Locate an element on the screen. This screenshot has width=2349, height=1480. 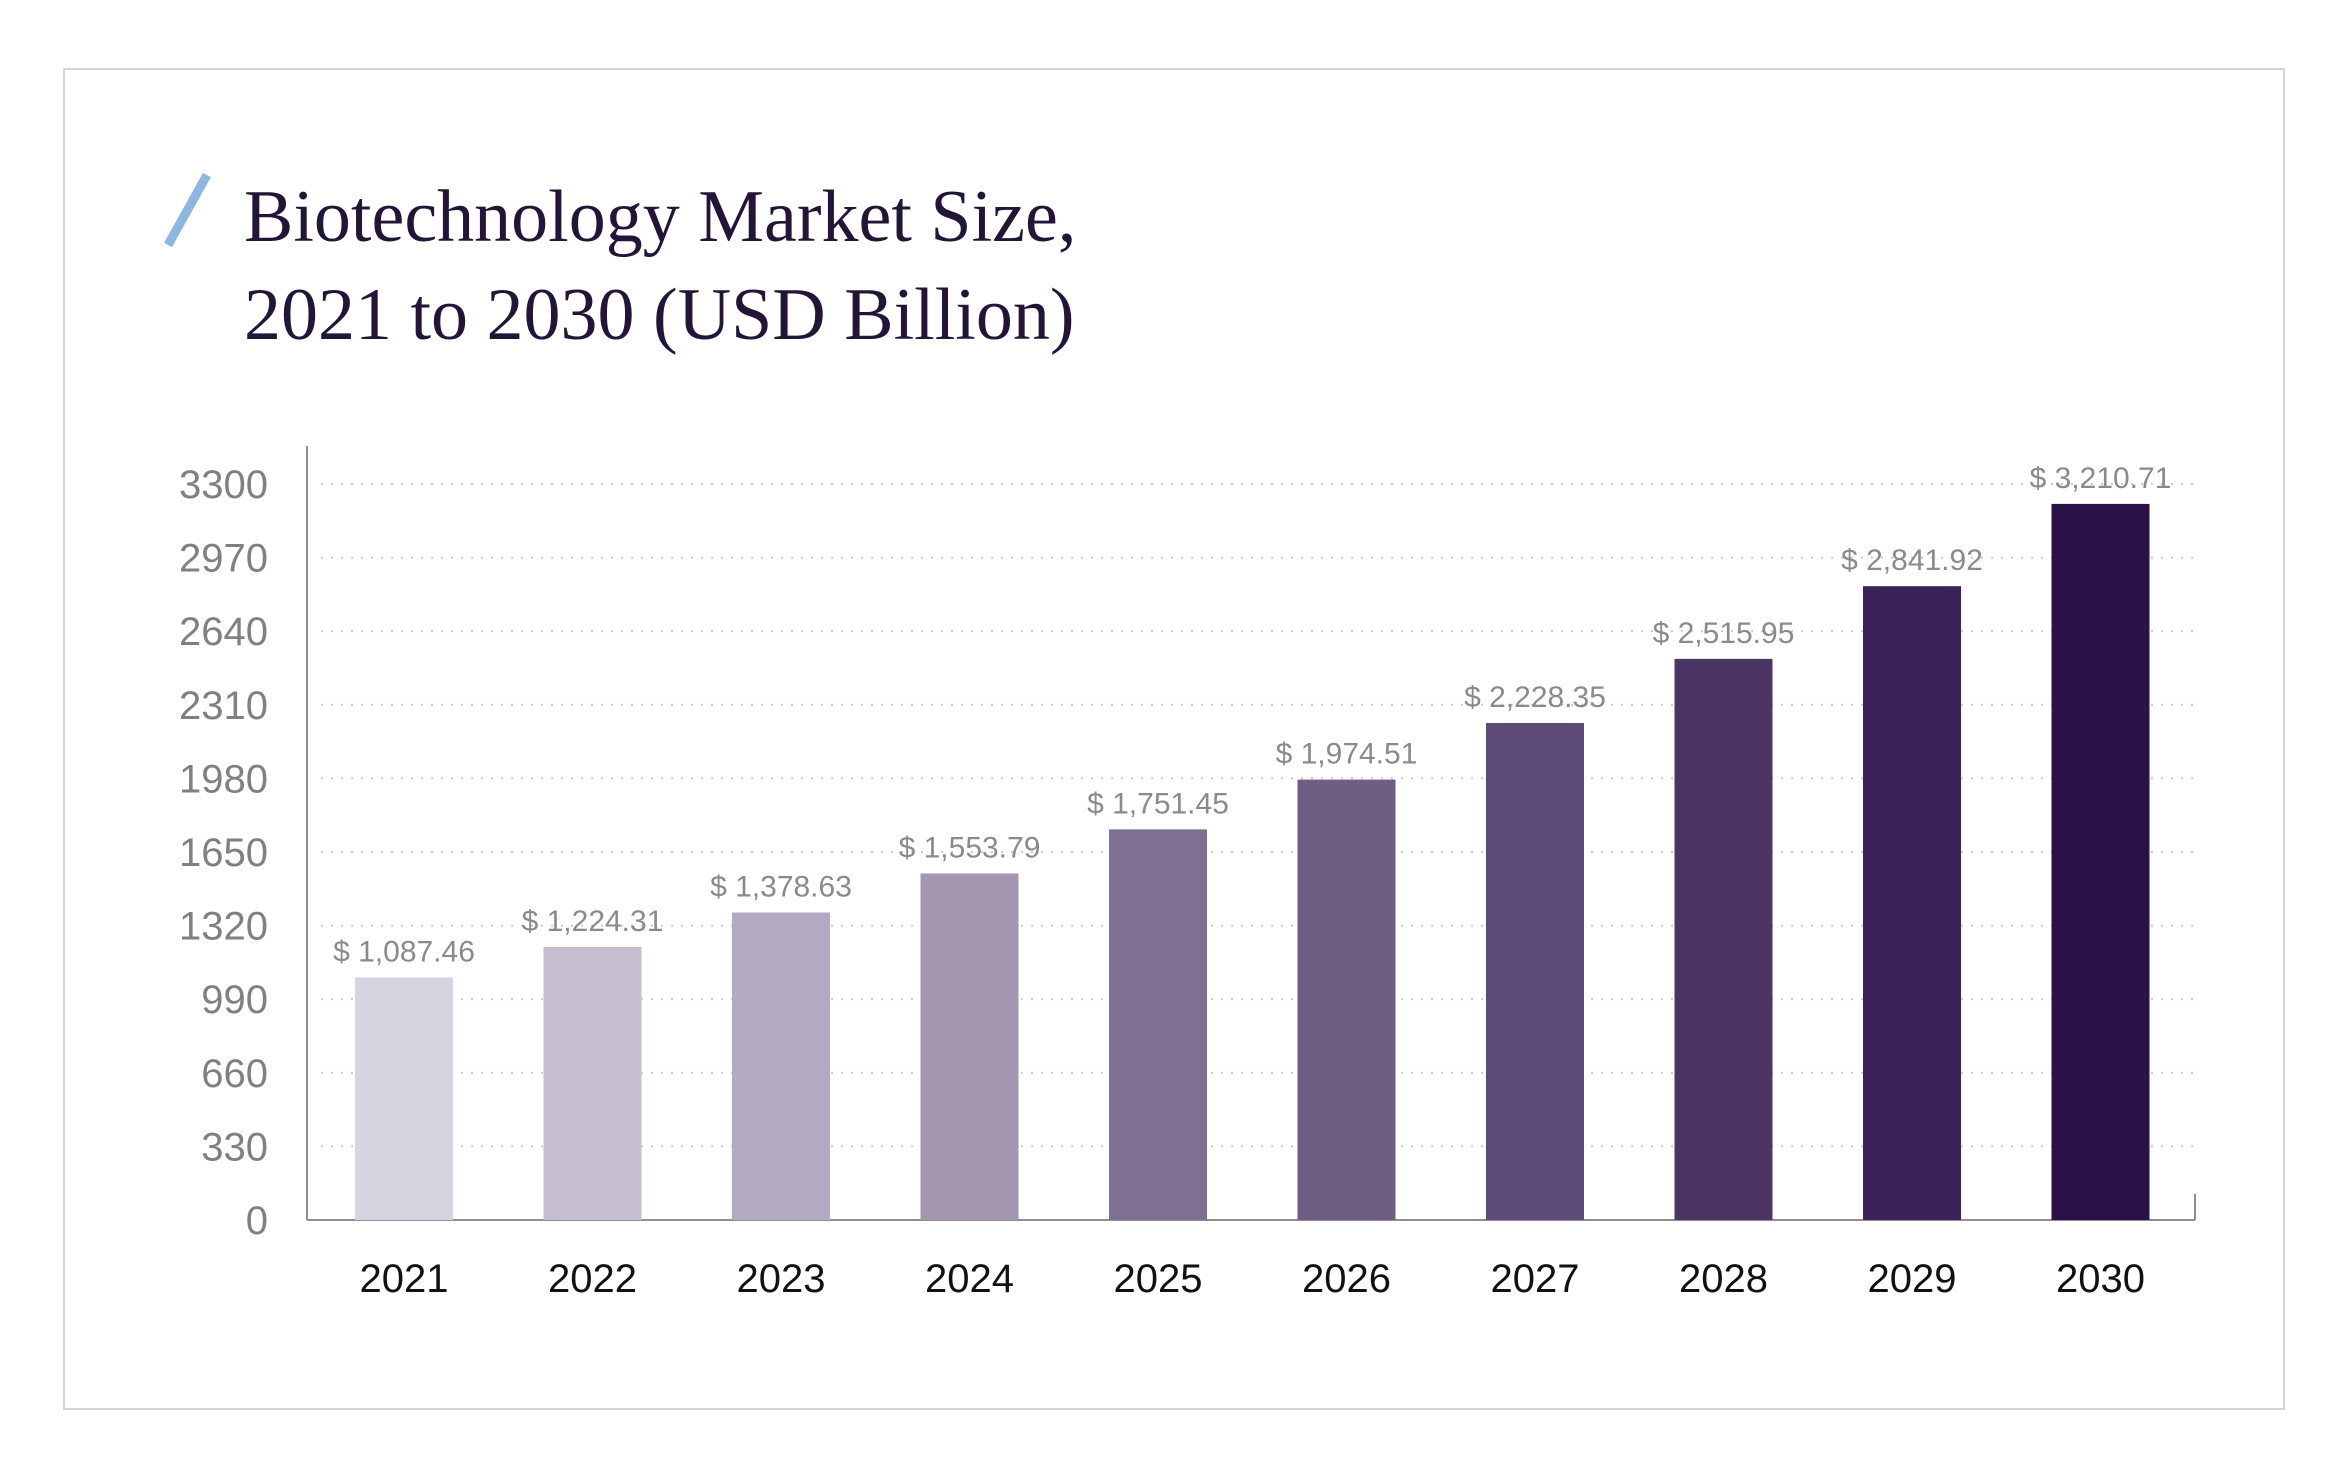
y-tick-label-2640: 2640 is located at coordinates (223, 632).